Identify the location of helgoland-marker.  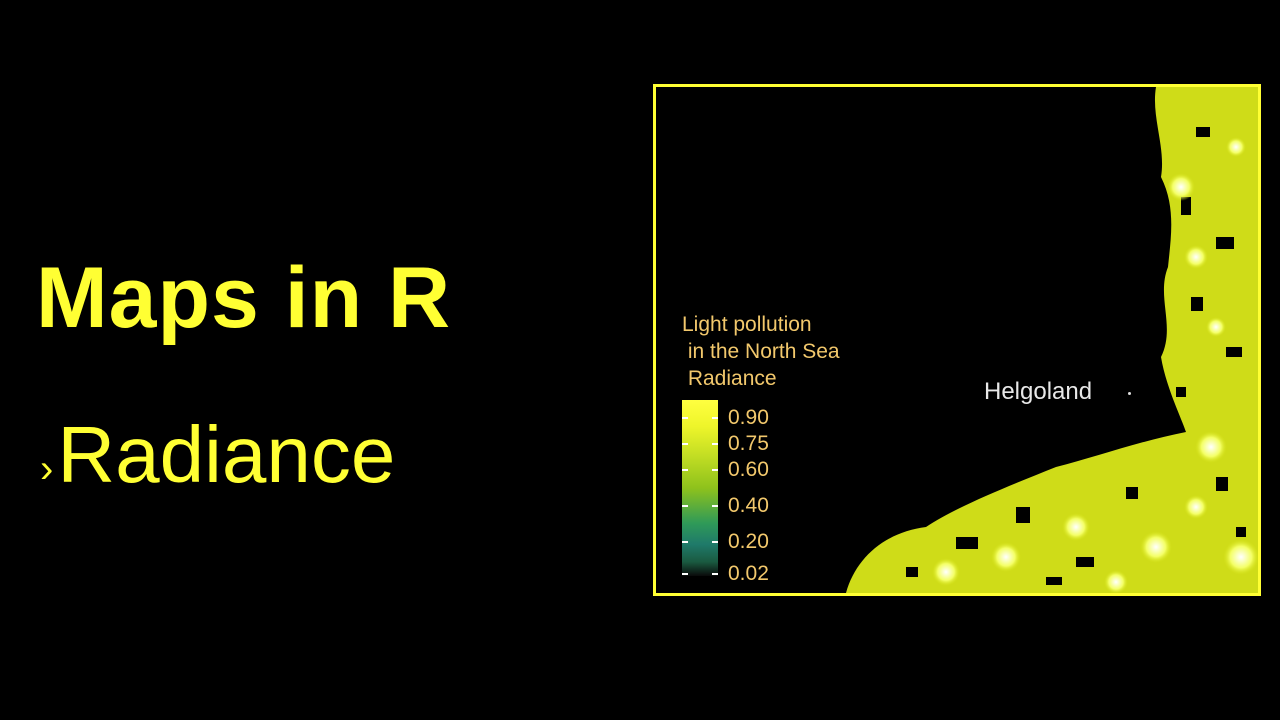
(1129, 393).